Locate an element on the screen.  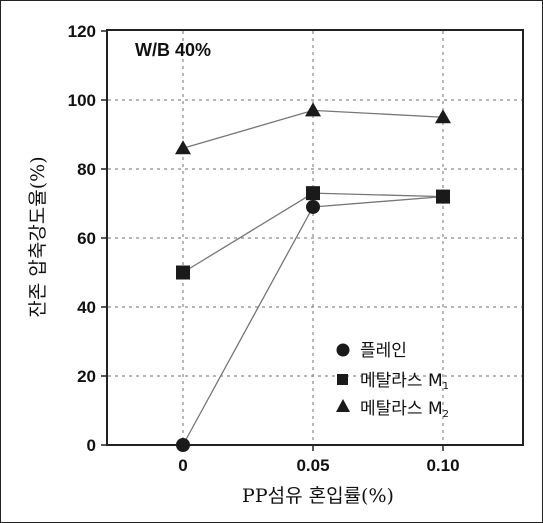
y-axis-title: 잔존 압축강도율(%) is located at coordinates (38, 236).